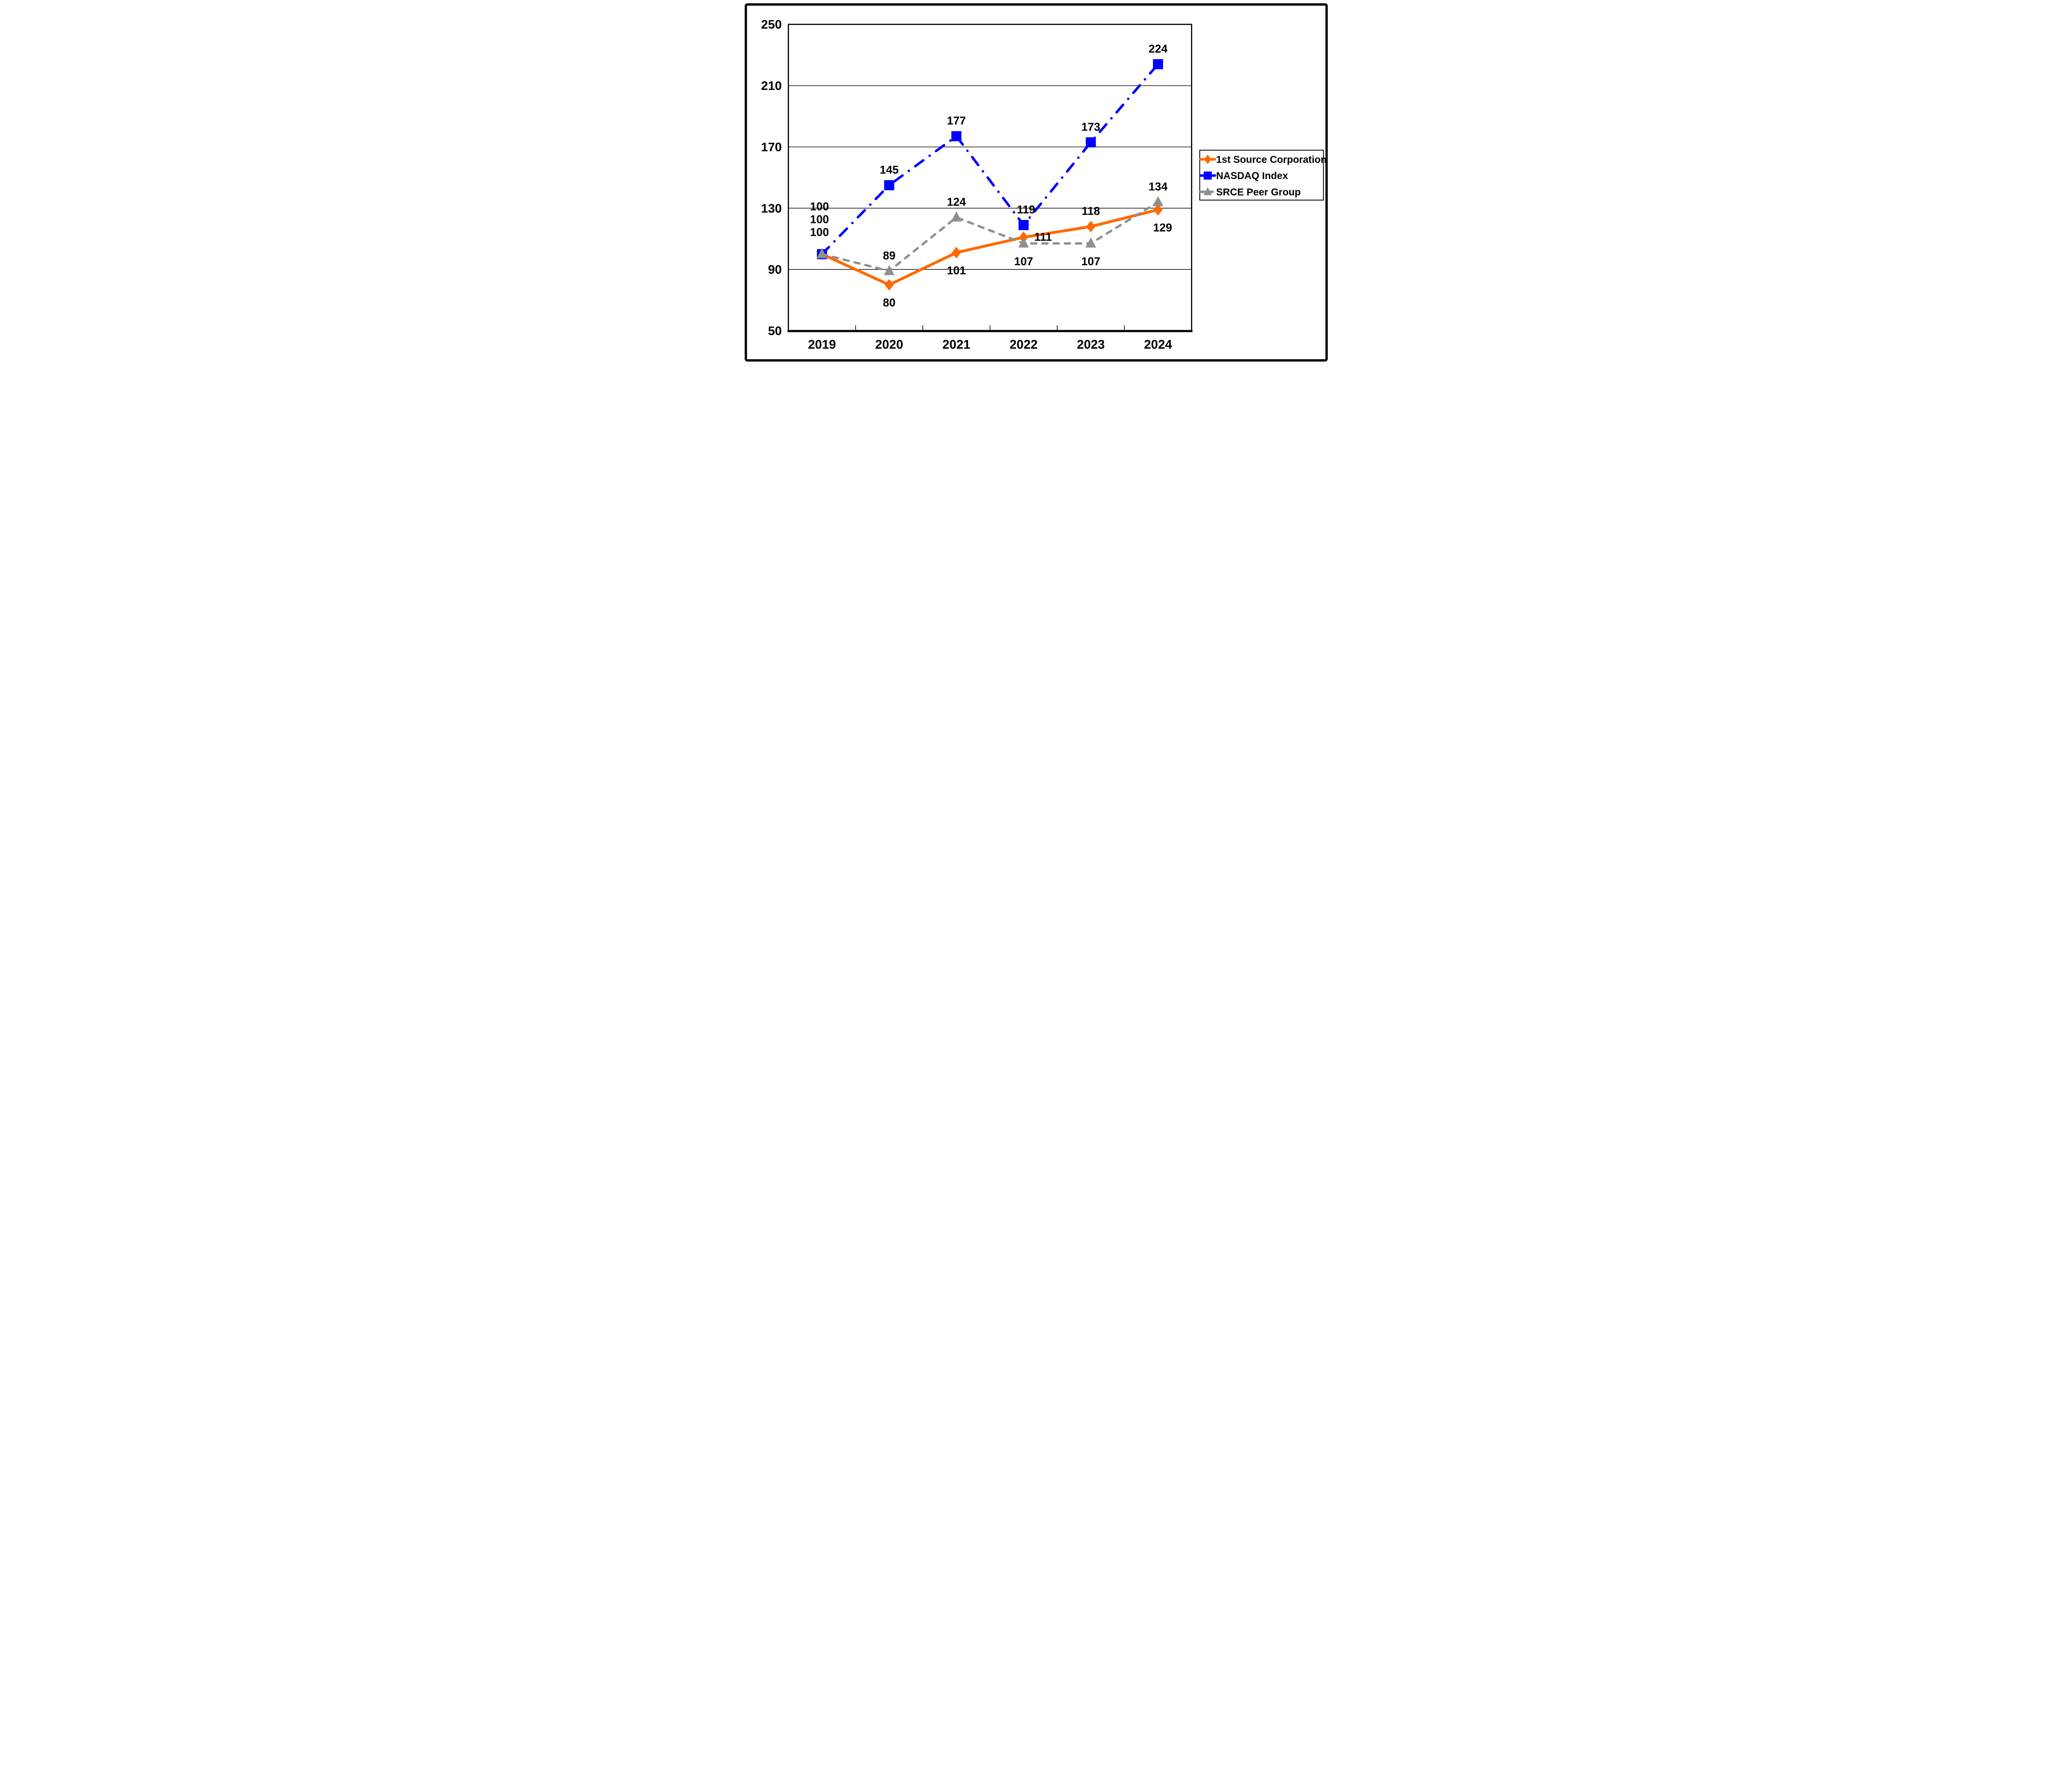 This screenshot has height=1791, width=2072. Describe the element at coordinates (889, 255) in the screenshot. I see `data-point-label: 89` at that location.